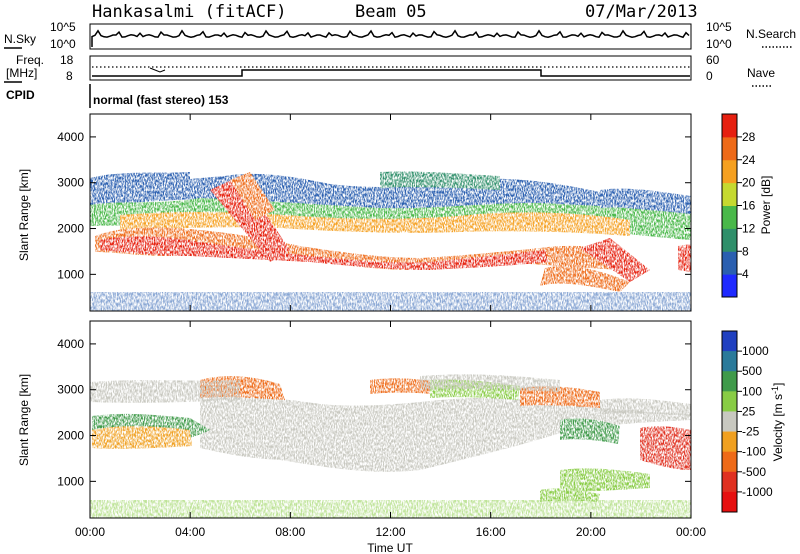 The width and height of the screenshot is (800, 554). I want to click on freq-trace, so click(391, 73).